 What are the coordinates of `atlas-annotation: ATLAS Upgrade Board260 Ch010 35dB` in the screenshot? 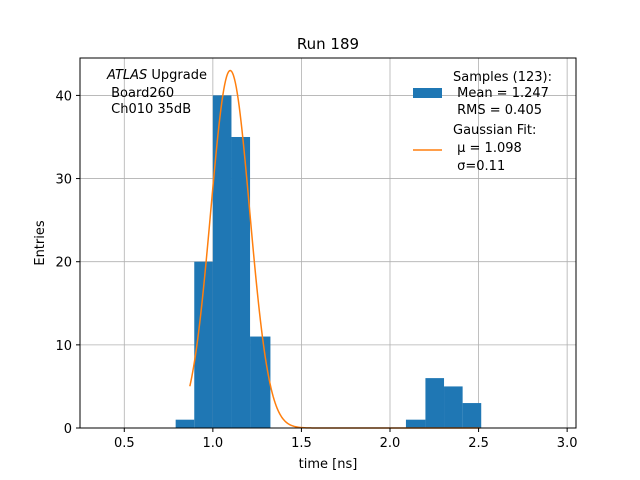 It's located at (156, 92).